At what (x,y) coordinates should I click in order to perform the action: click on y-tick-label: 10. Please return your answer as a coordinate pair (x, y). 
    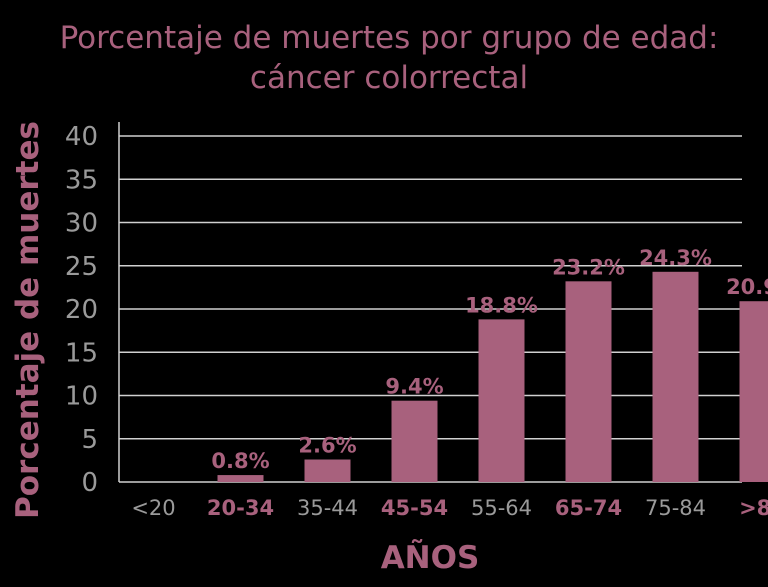
    Looking at the image, I should click on (81, 397).